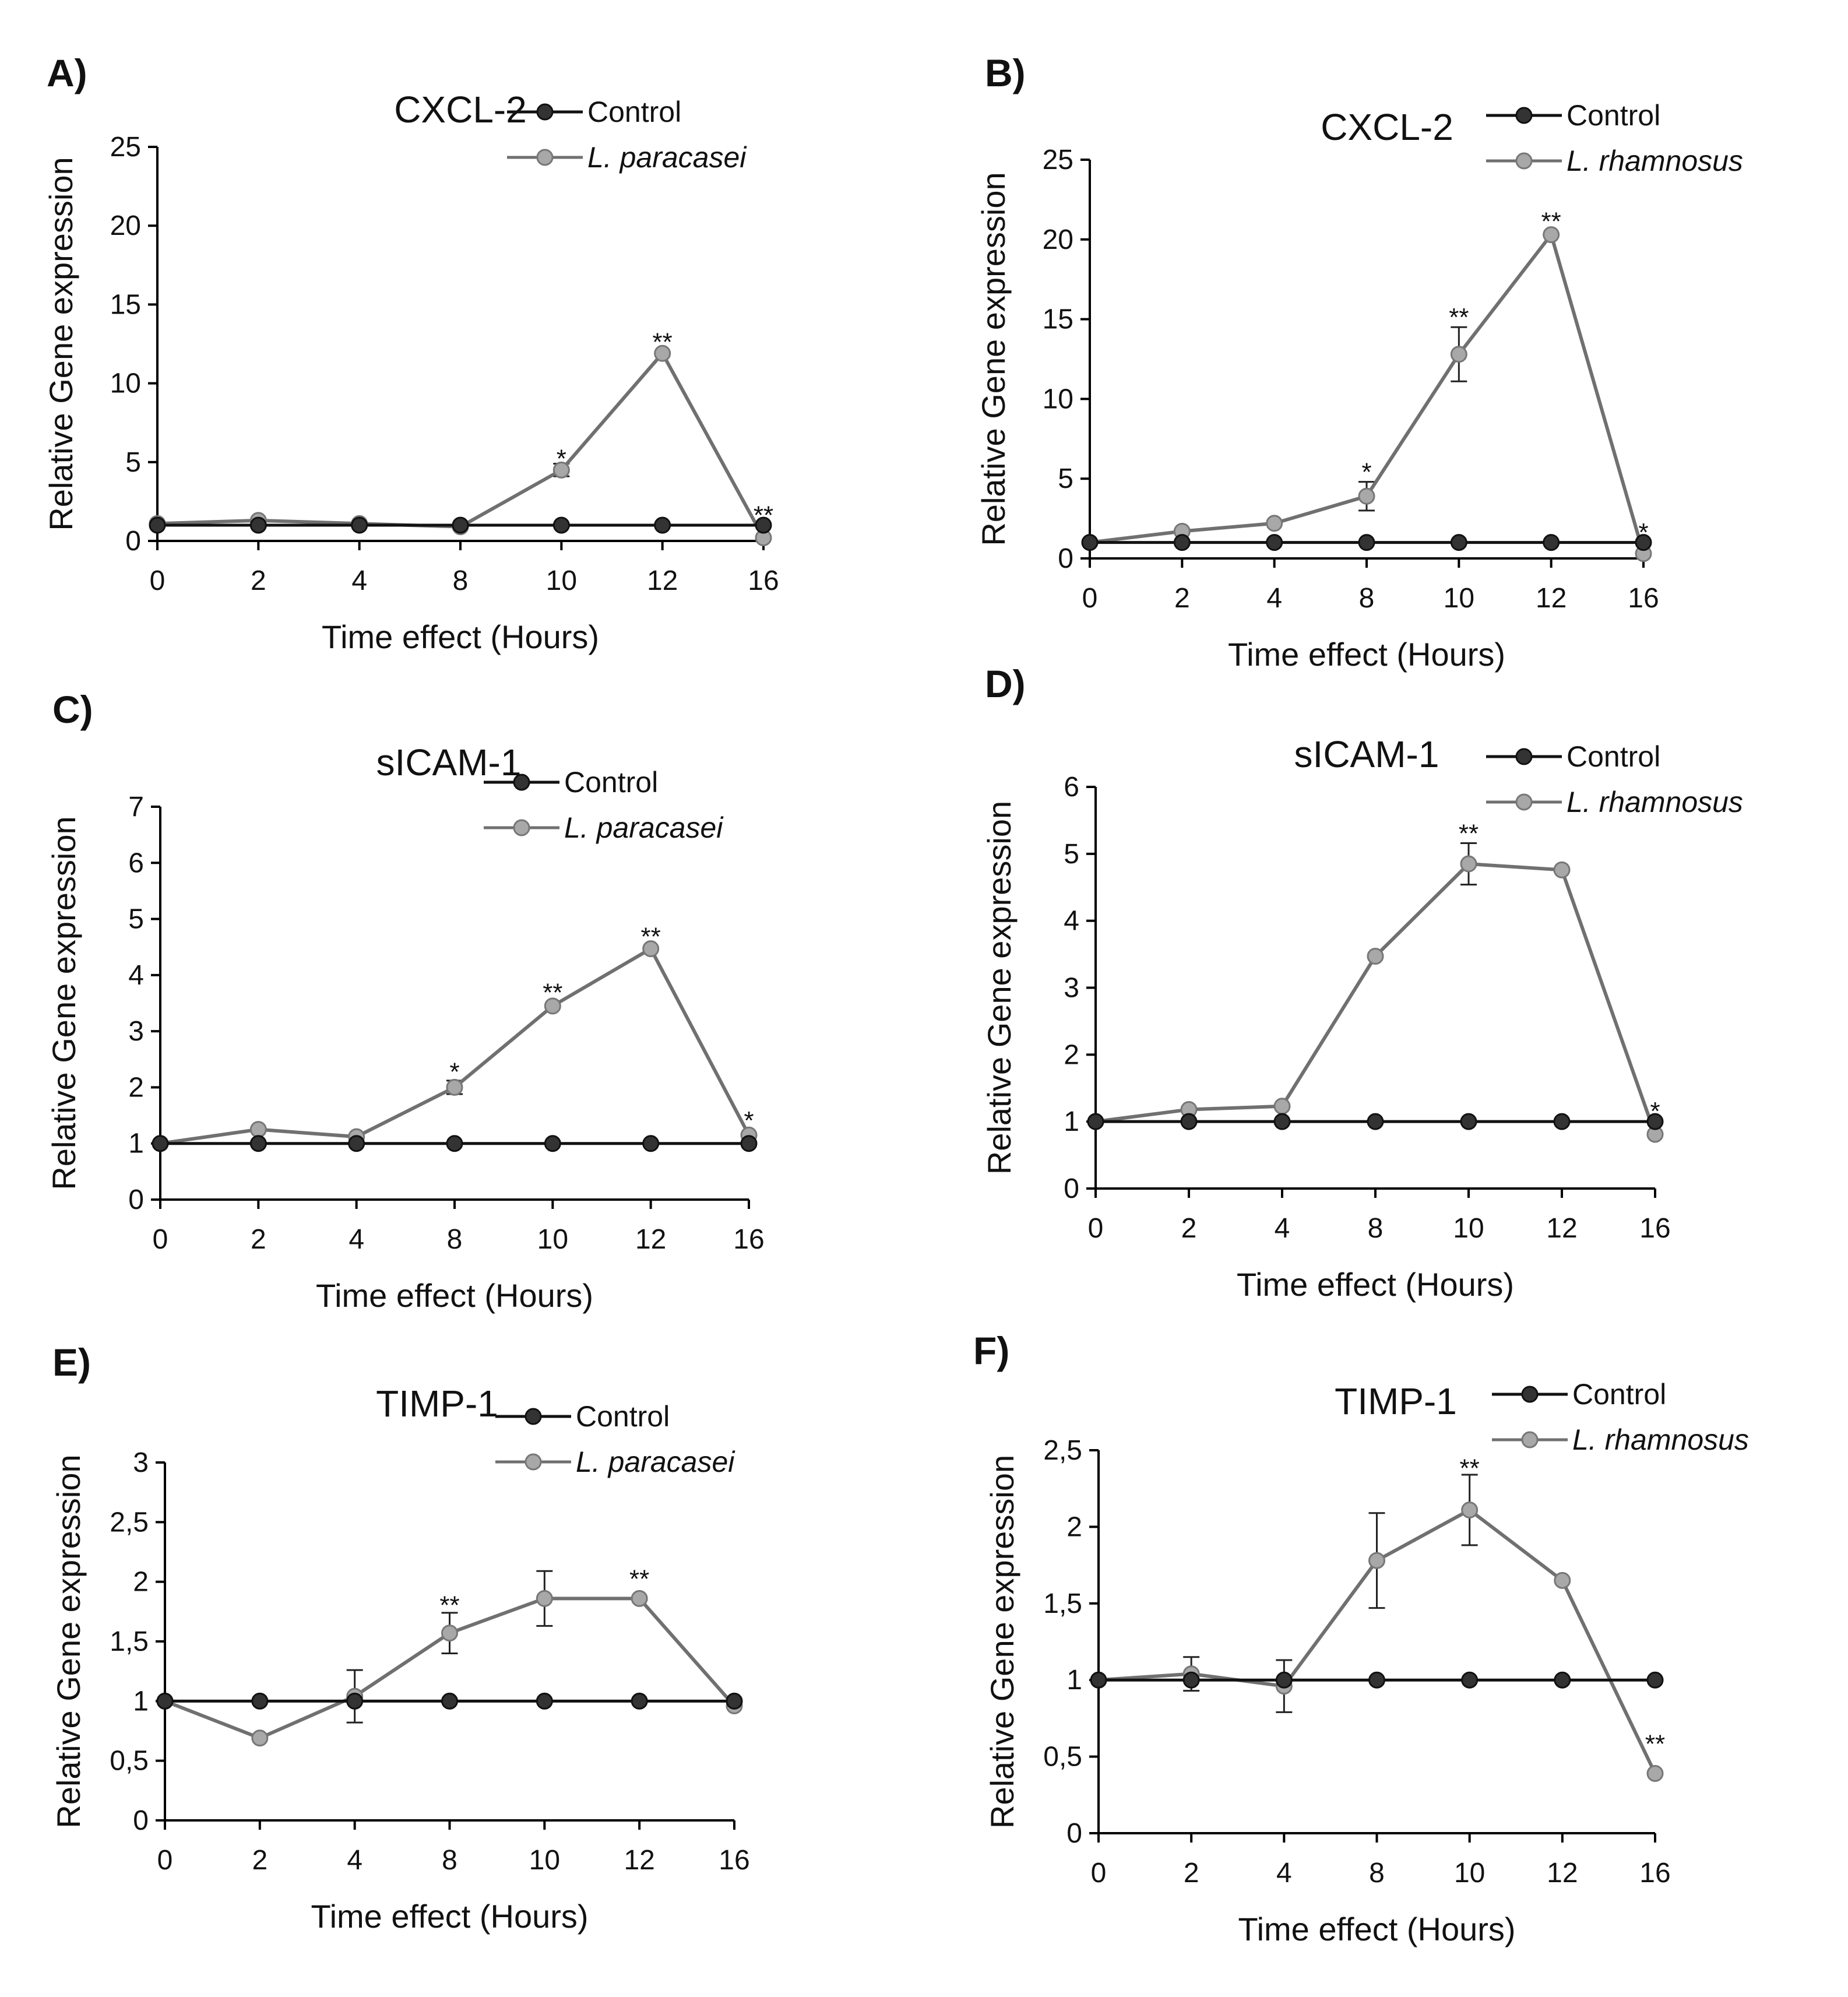 The width and height of the screenshot is (1848, 1997). I want to click on y-tick-label: 25, so click(1058, 160).